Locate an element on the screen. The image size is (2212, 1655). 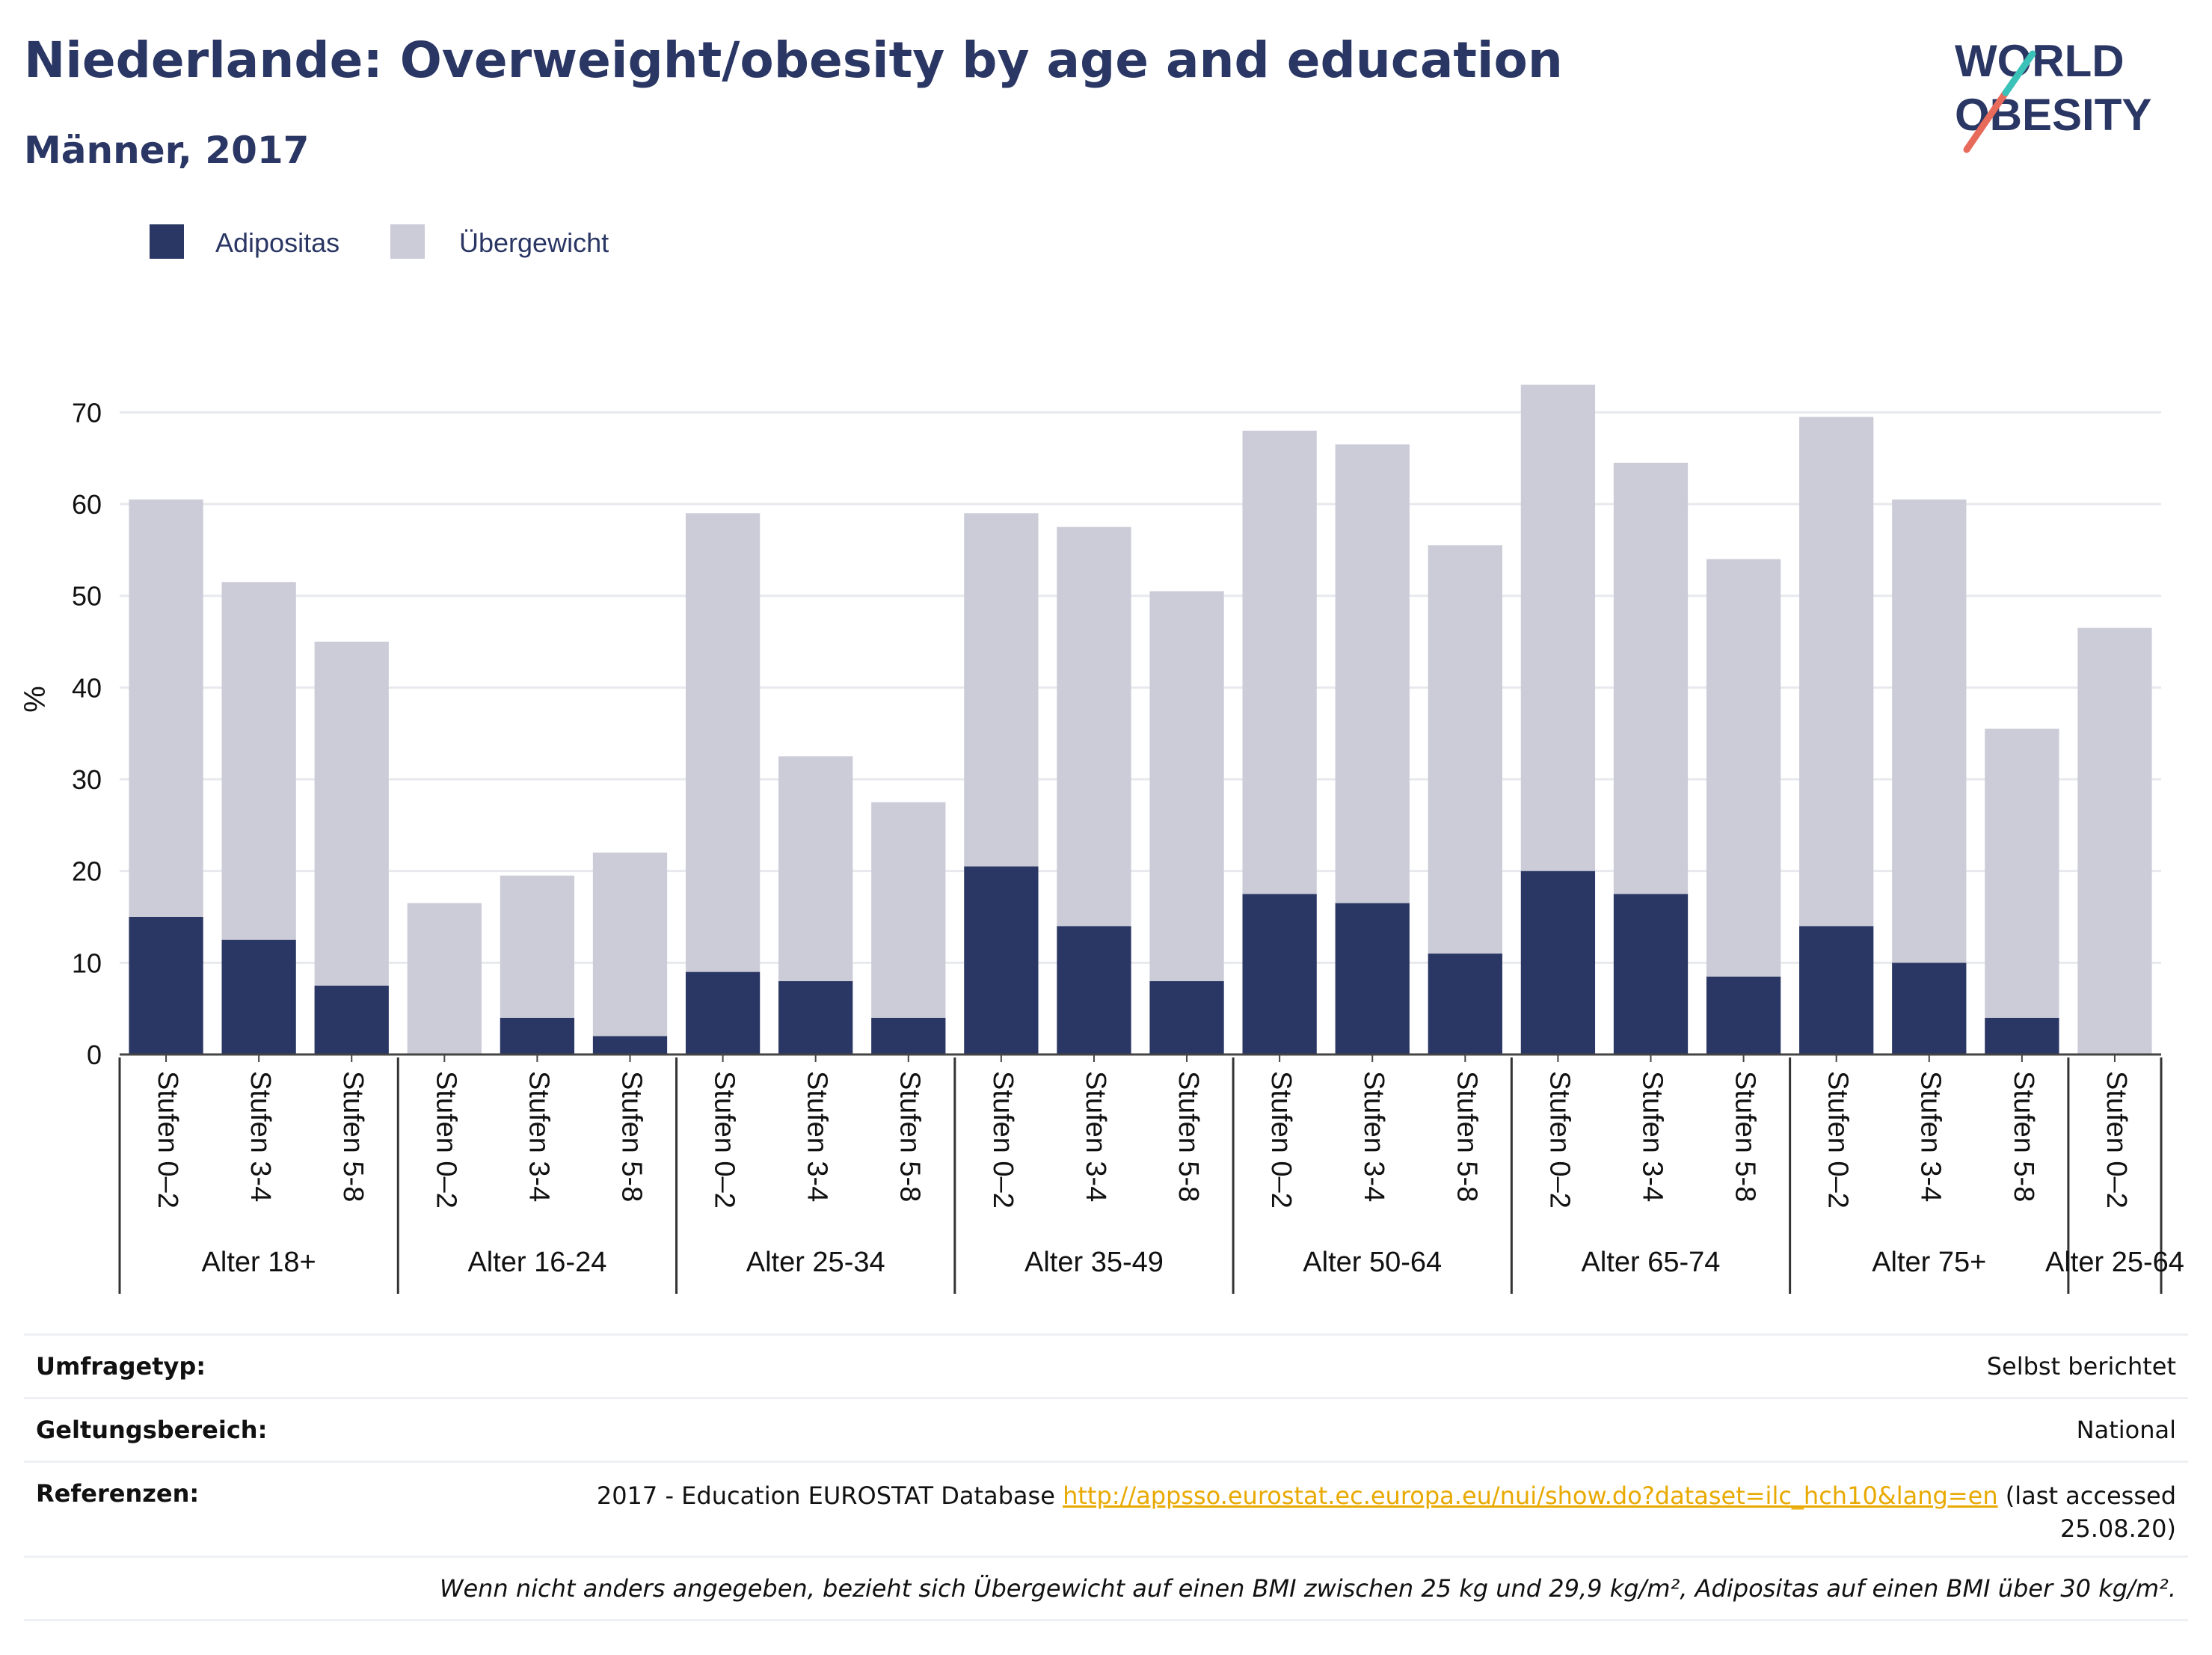
info-row-survey: Umfragetyp: Selbst berichtet is located at coordinates (1106, 1365).